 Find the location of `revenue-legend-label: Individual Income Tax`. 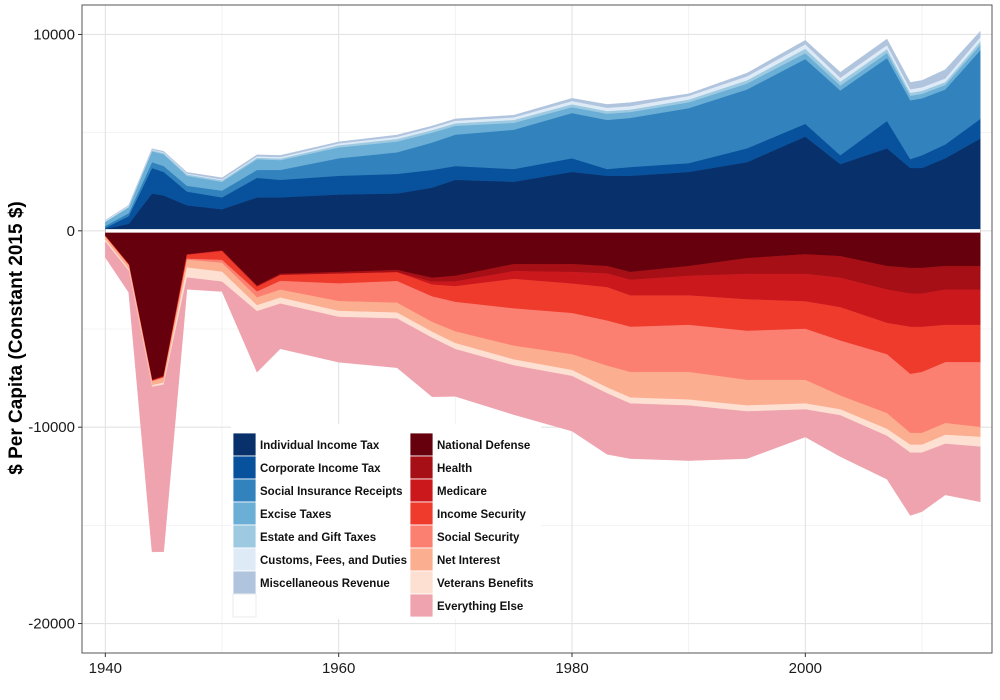

revenue-legend-label: Individual Income Tax is located at coordinates (320, 446).